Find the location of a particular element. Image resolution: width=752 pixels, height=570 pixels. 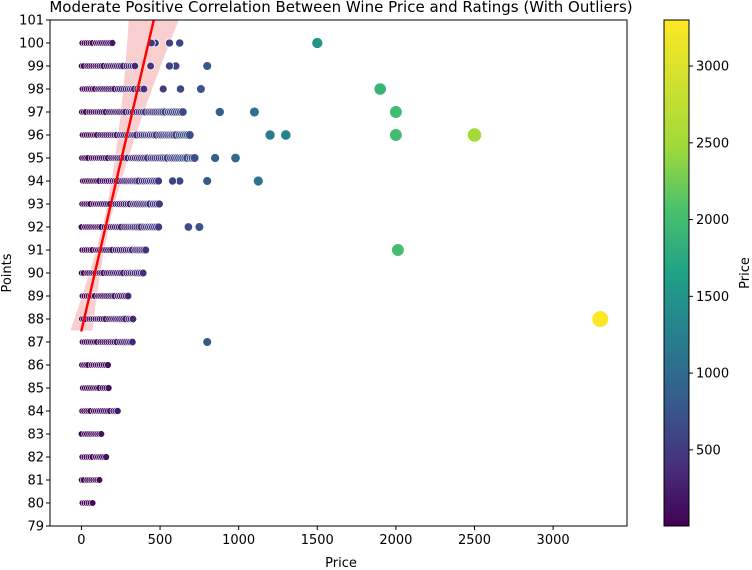

y-tick-label: 79 is located at coordinates (35, 527).